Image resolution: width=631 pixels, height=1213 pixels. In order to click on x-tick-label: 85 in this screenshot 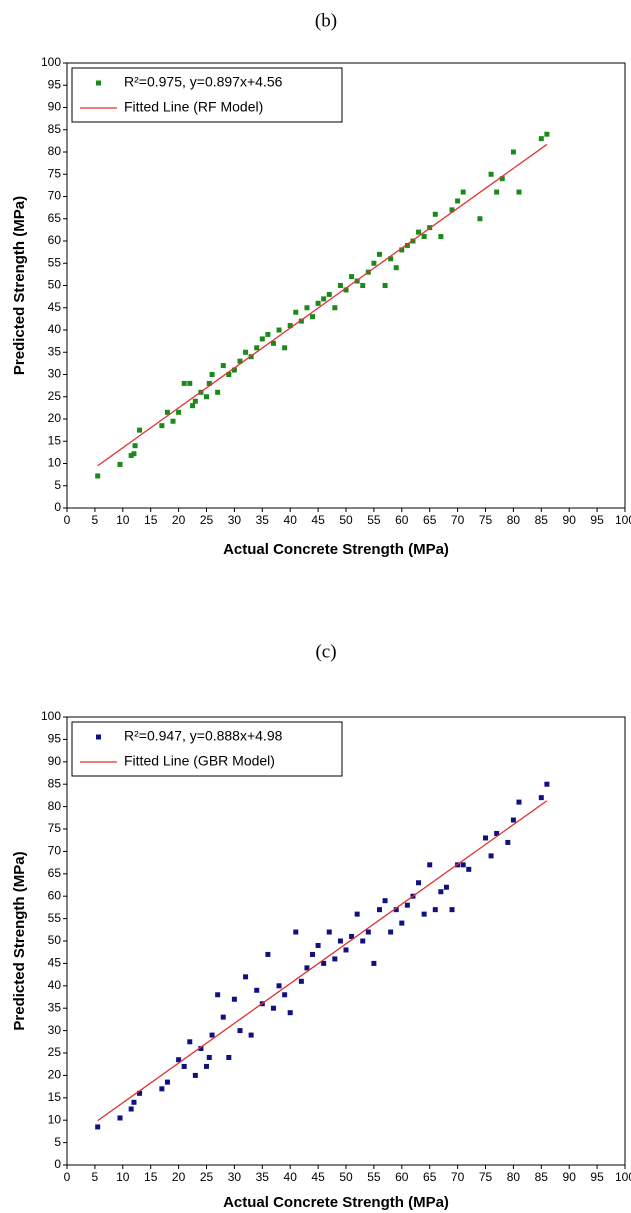, I will do `click(542, 520)`.